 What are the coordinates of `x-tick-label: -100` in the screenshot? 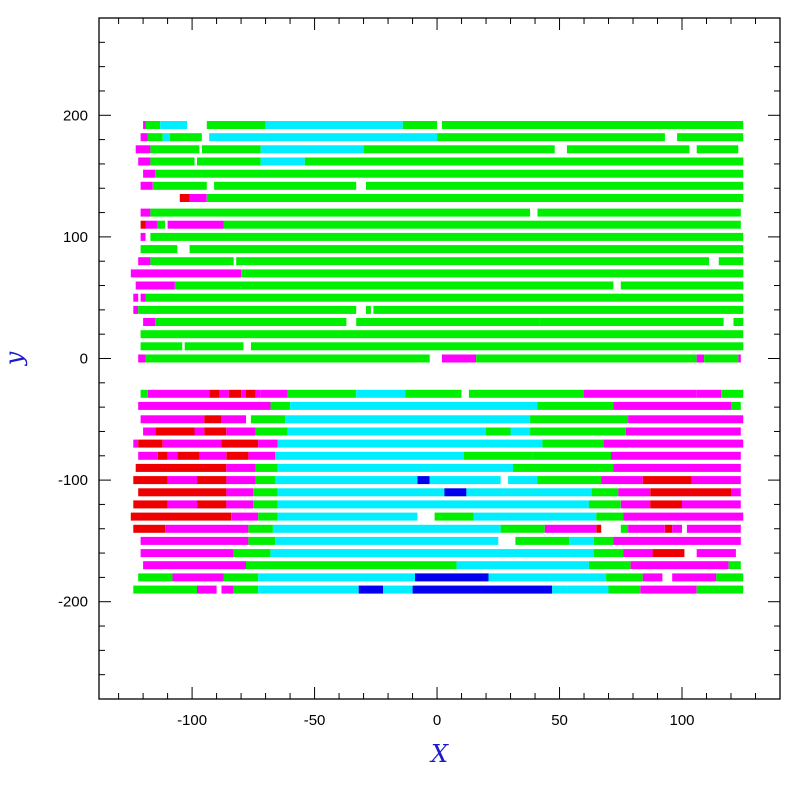 It's located at (192, 720).